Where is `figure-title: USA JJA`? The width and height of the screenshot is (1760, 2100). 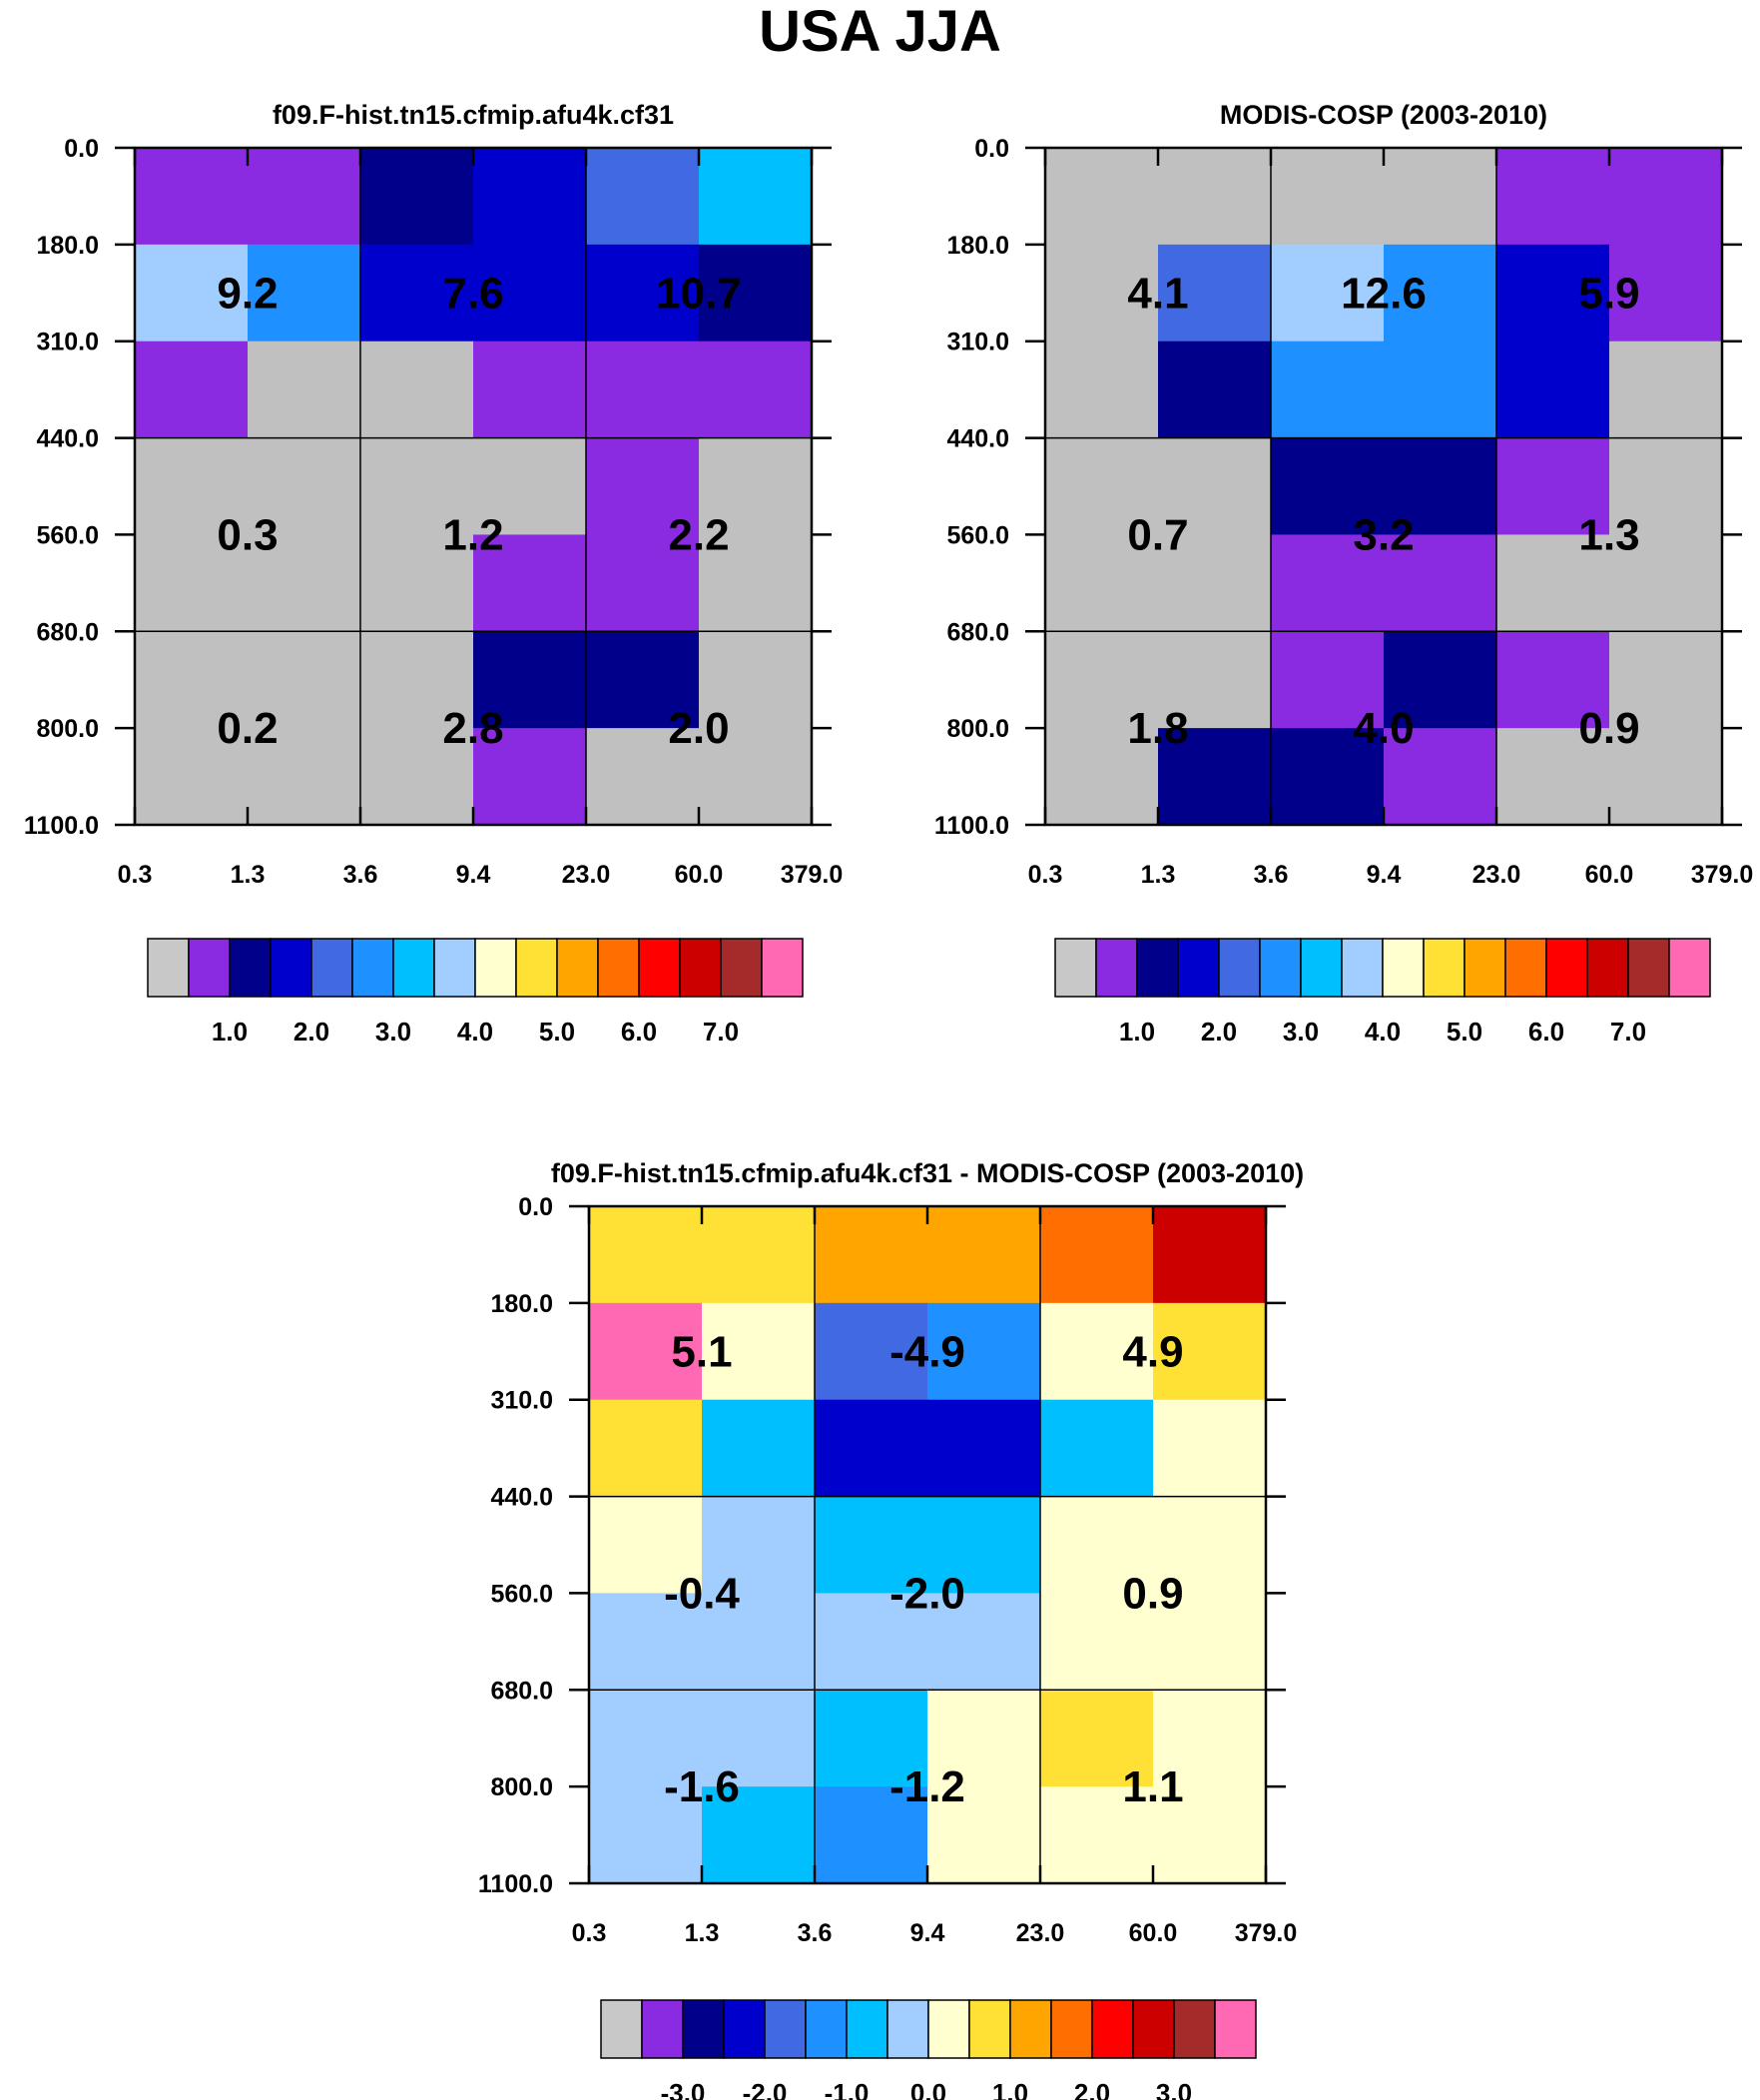 figure-title: USA JJA is located at coordinates (880, 32).